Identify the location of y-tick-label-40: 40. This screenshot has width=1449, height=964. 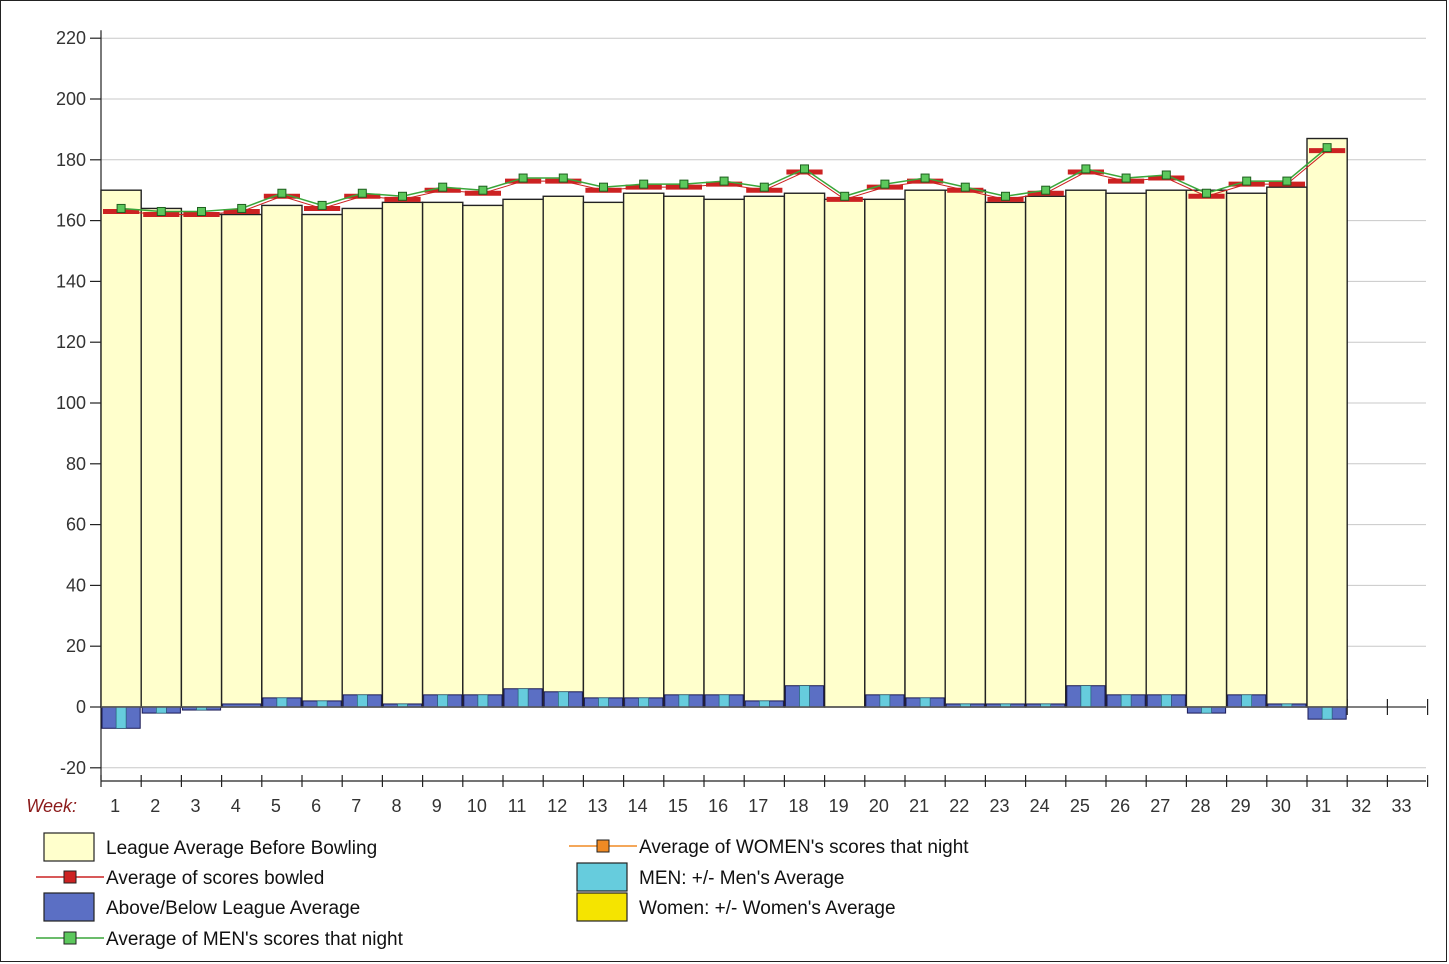
(76, 585).